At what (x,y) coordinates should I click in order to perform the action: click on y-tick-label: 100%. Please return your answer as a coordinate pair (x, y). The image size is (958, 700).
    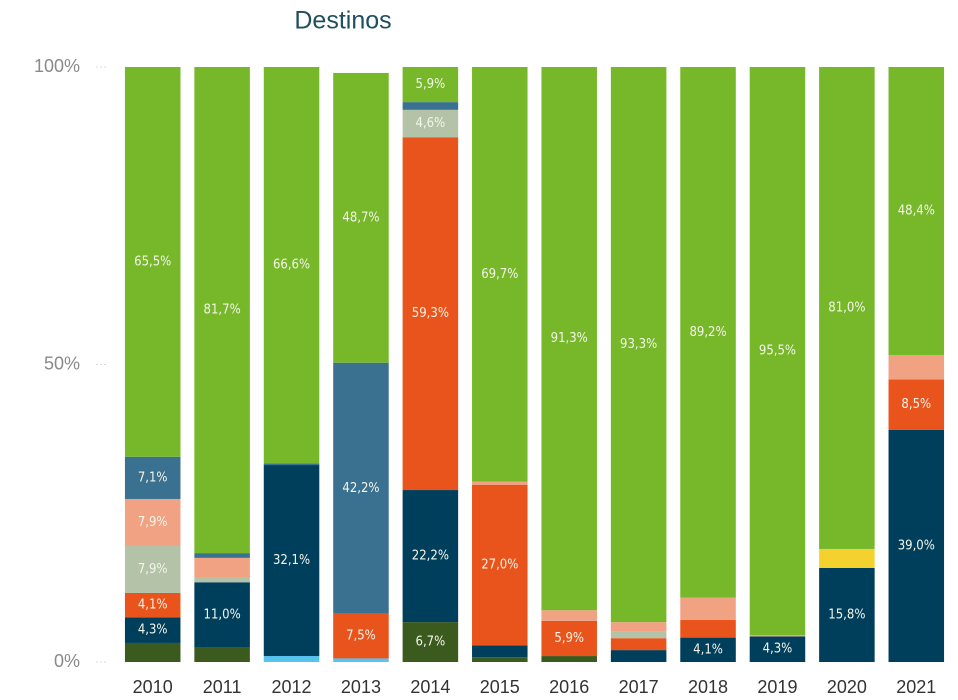
    Looking at the image, I should click on (57, 66).